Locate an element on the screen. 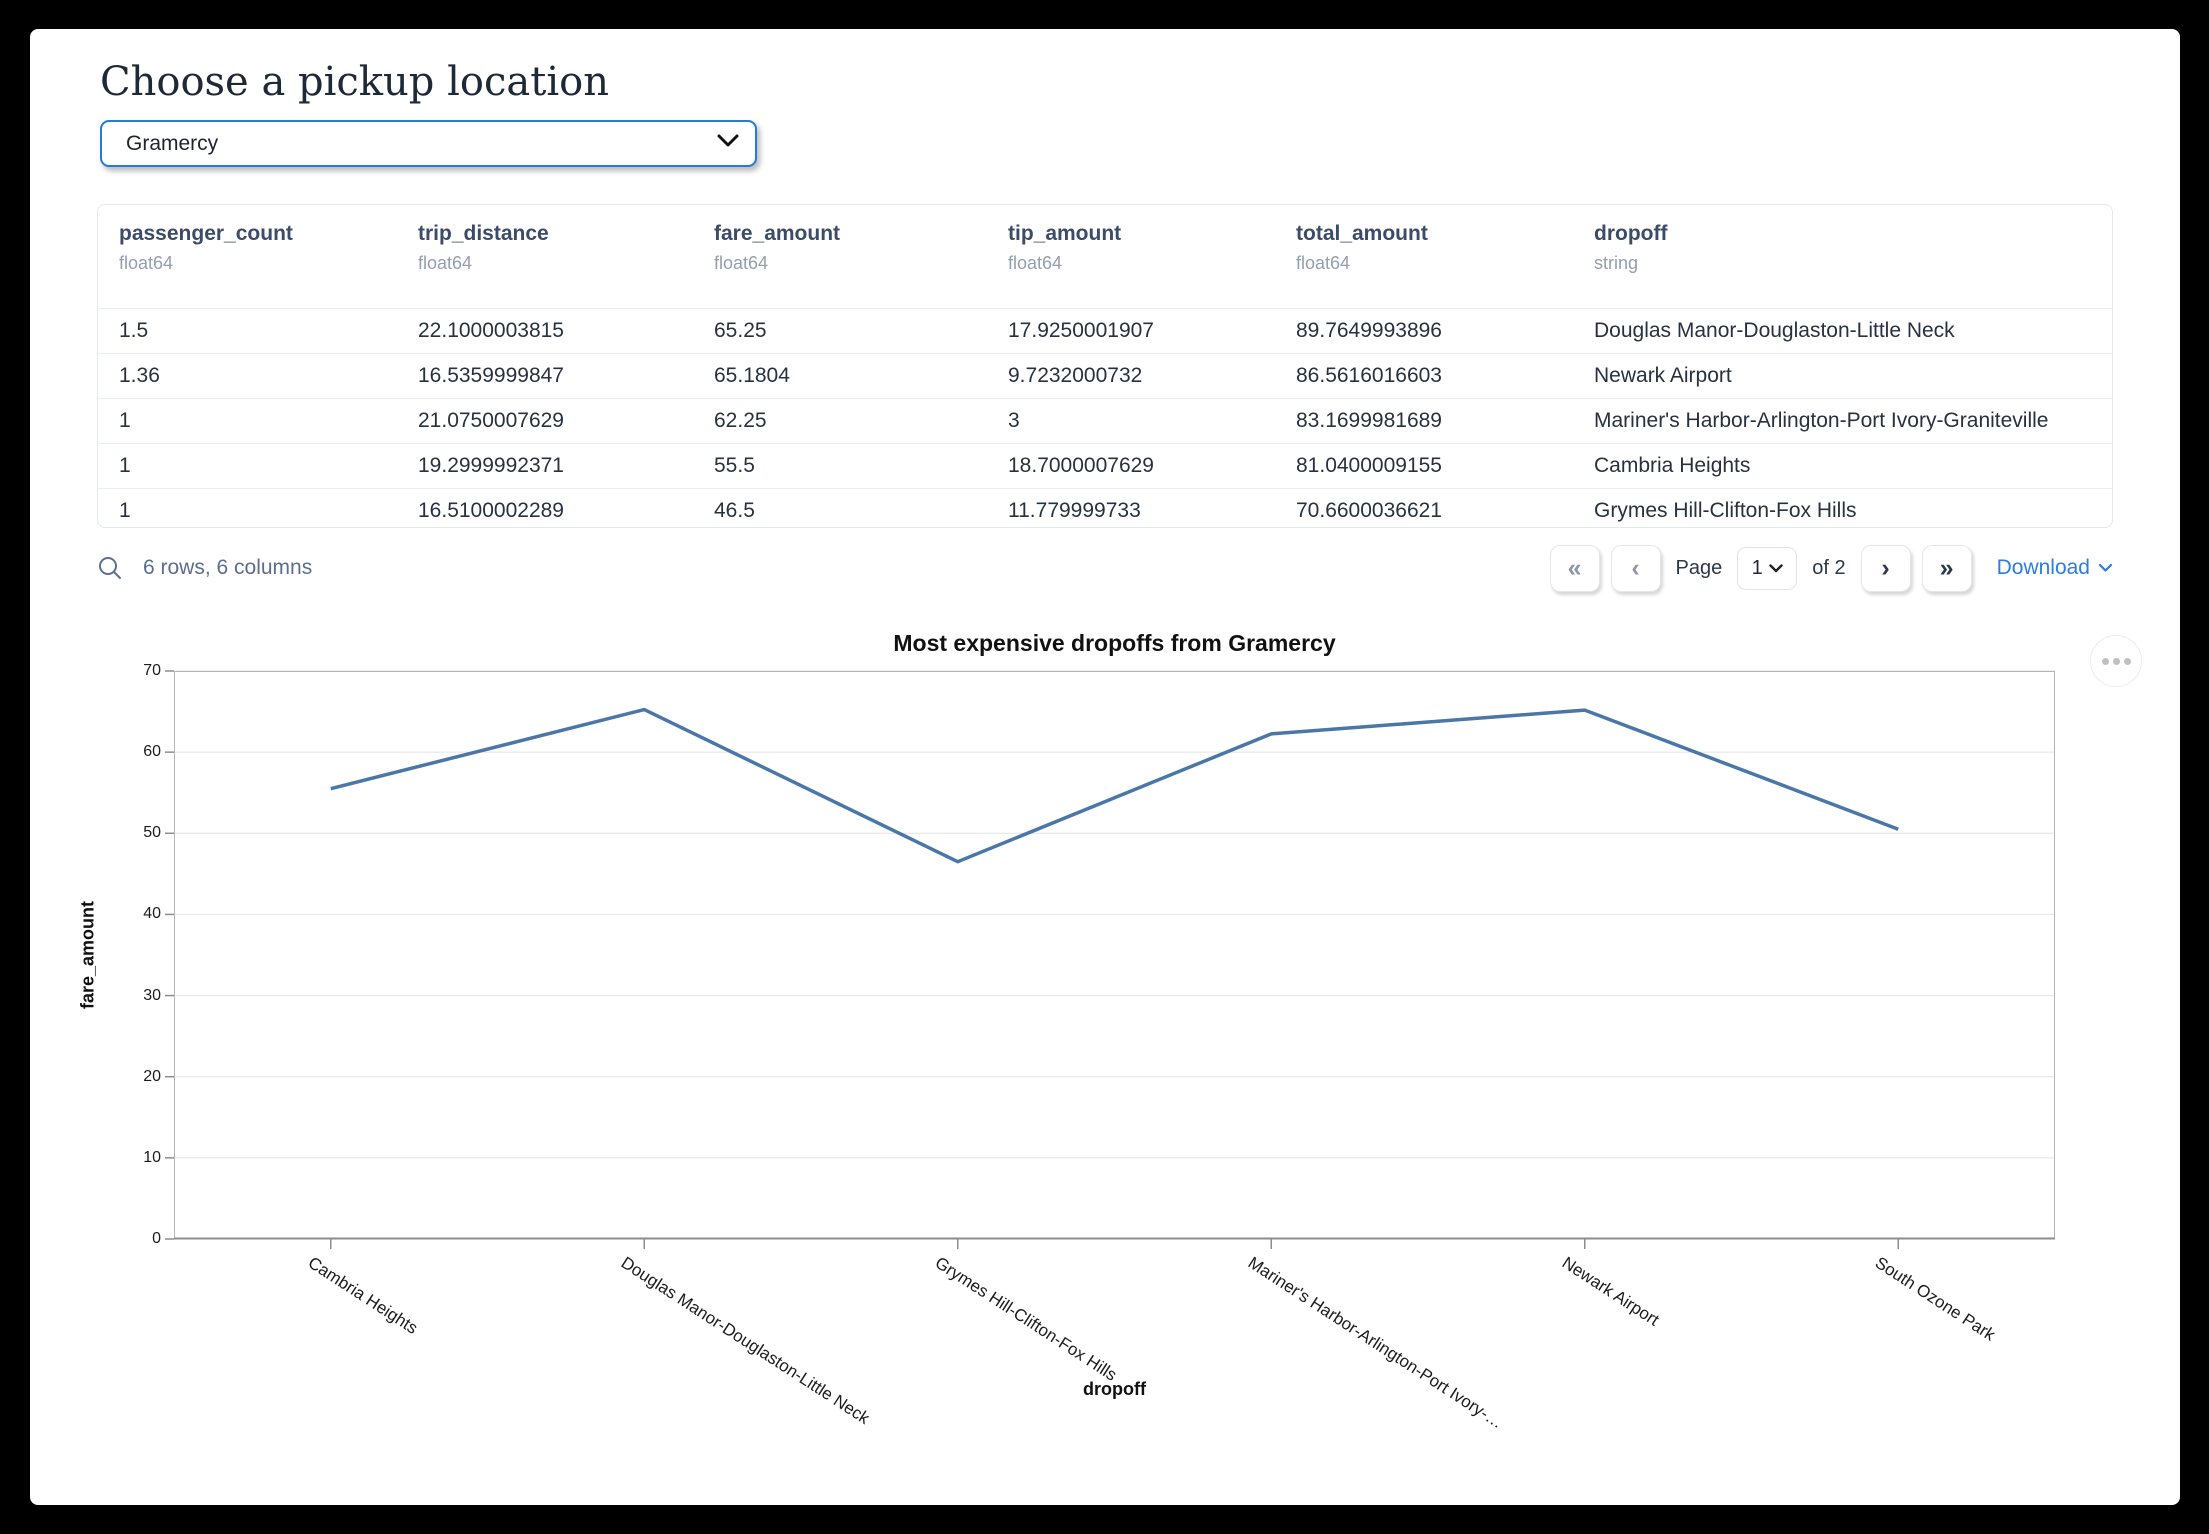 The width and height of the screenshot is (2209, 1534). column-header: trip_distance float64 is located at coordinates (483, 247).